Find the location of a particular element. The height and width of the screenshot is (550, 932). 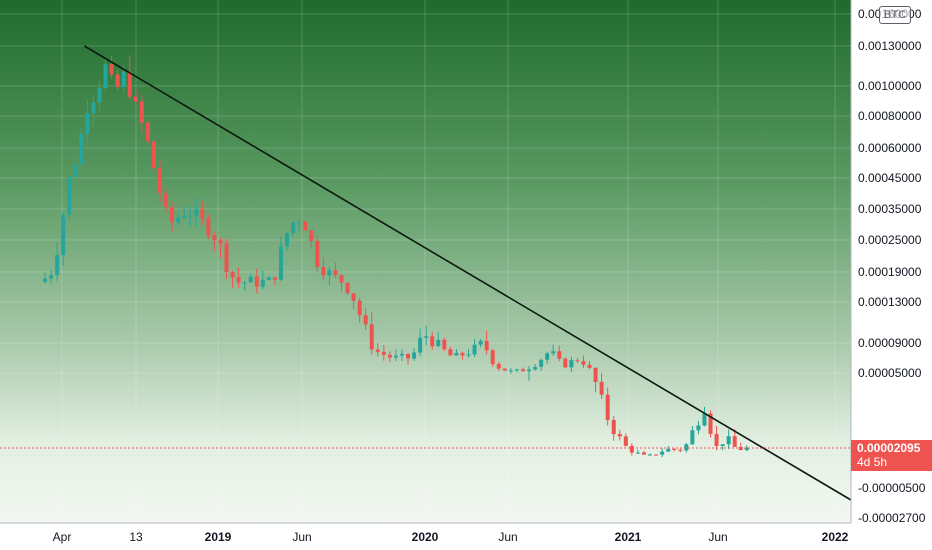

x-tick-label: 2019 is located at coordinates (218, 537).